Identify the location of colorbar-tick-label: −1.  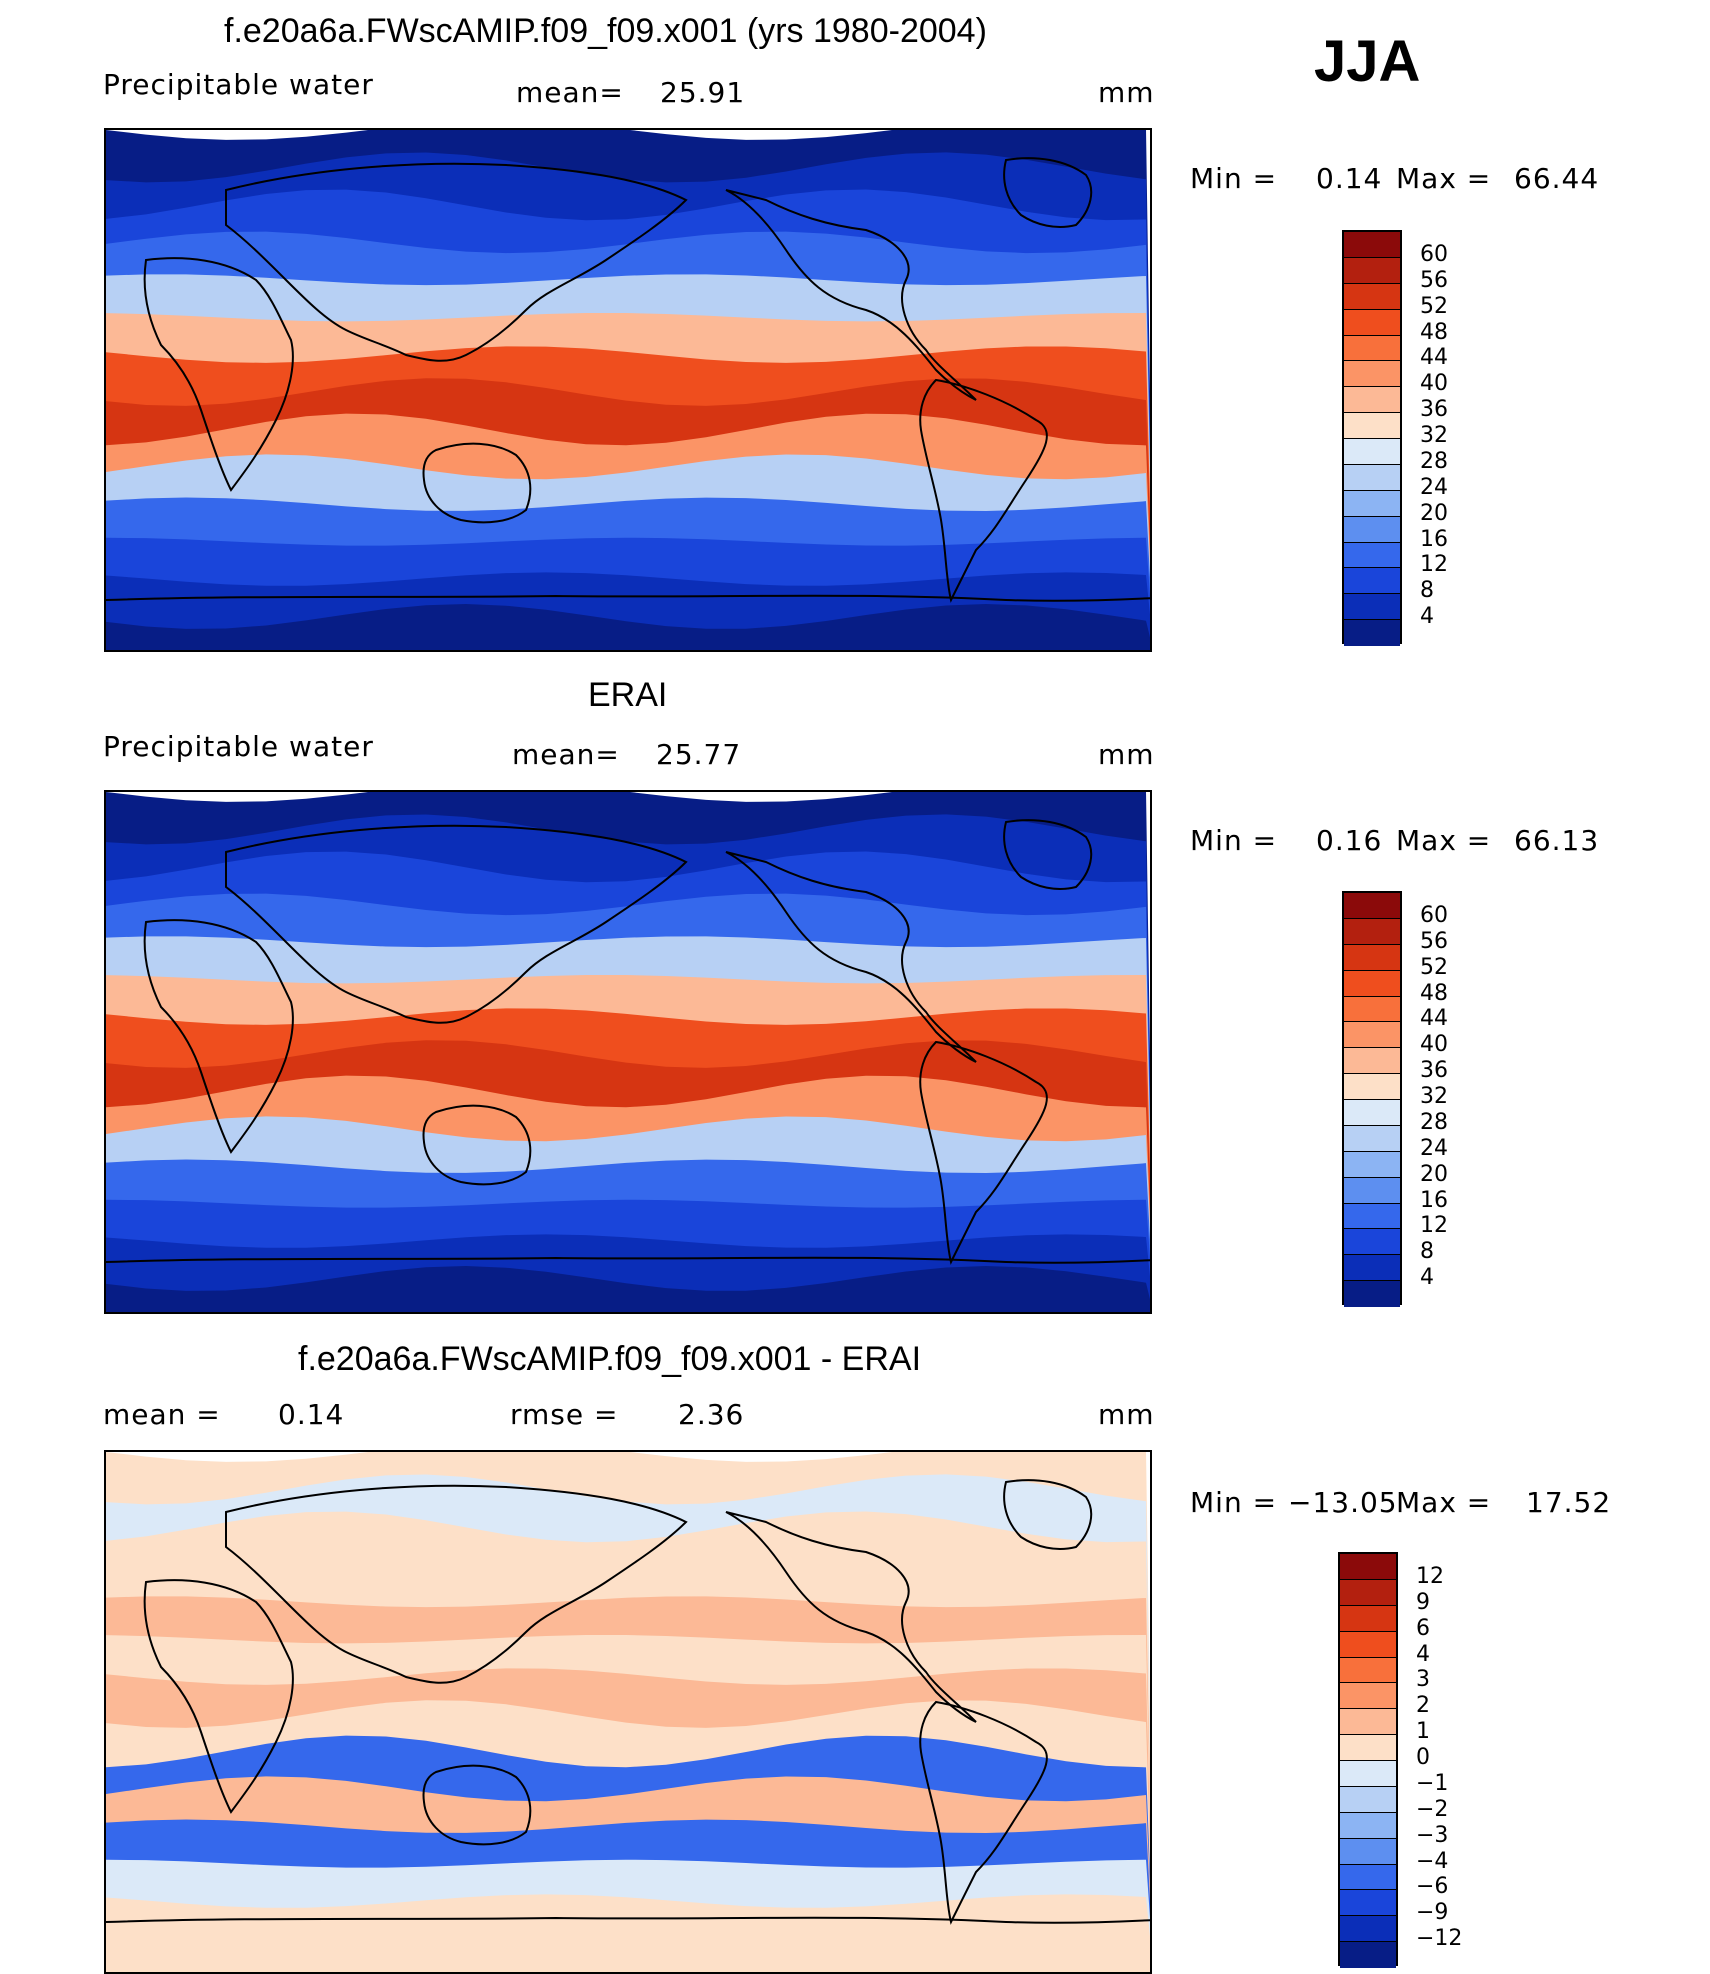
(1432, 1783).